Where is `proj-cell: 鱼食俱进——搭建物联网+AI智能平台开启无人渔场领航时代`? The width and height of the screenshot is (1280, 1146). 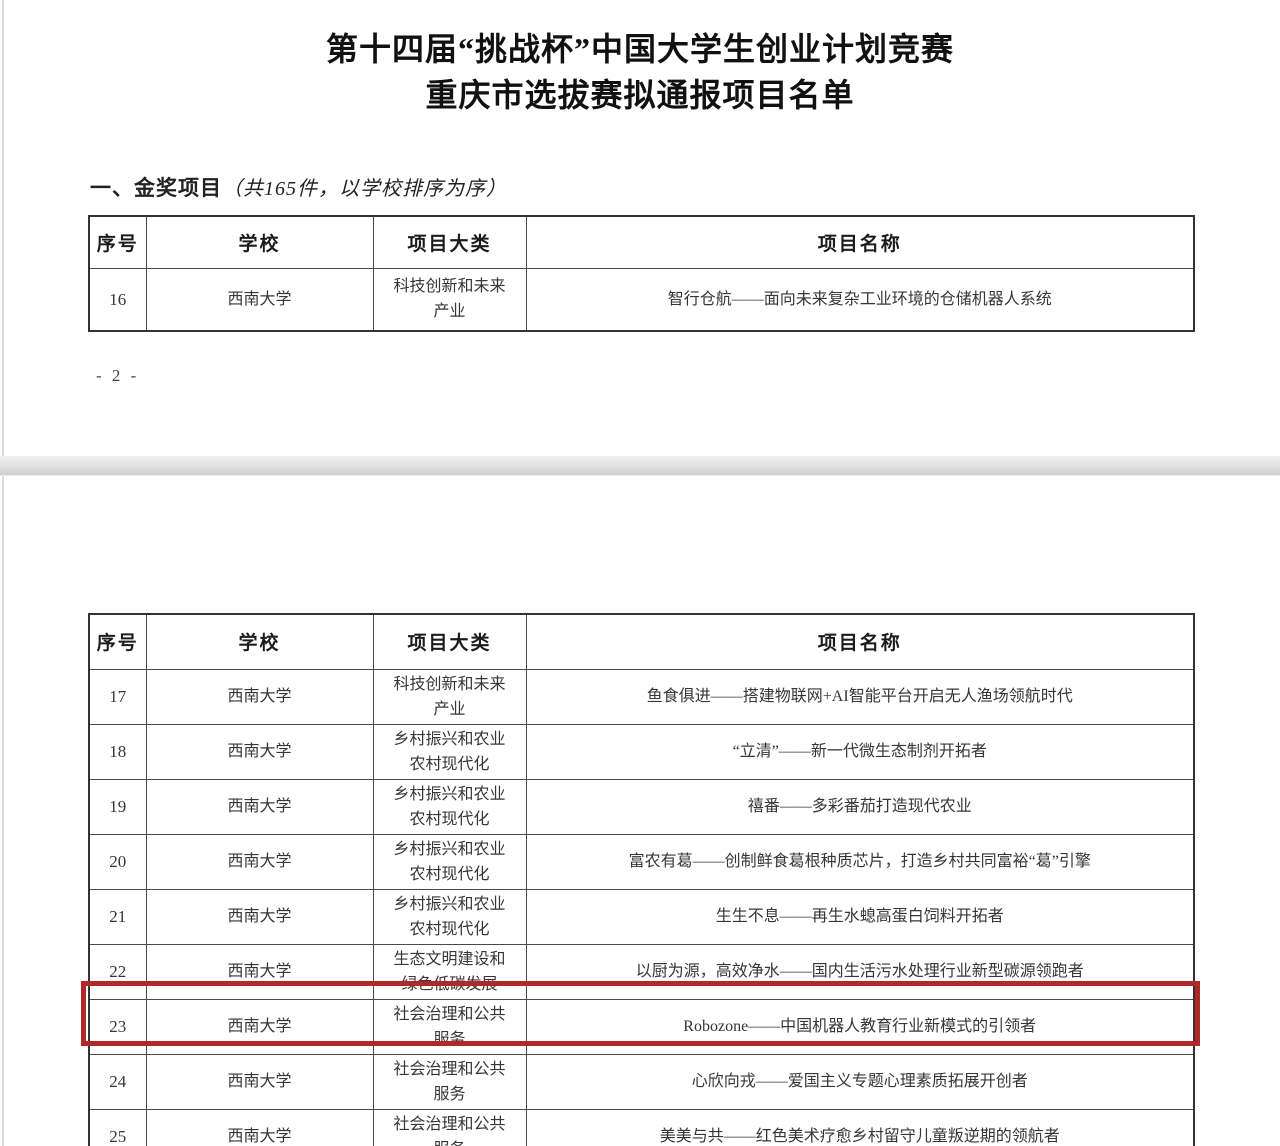
proj-cell: 鱼食俱进——搭建物联网+AI智能平台开启无人渔场领航时代 is located at coordinates (860, 696).